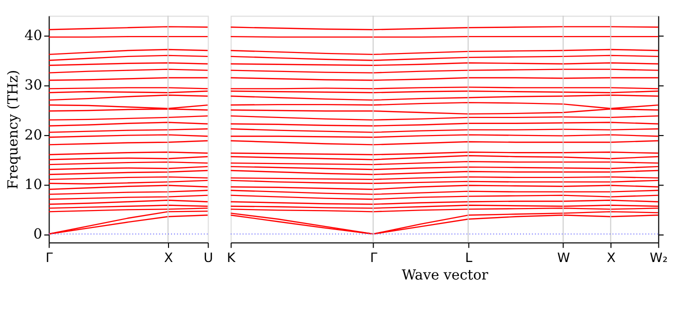 The height and width of the screenshot is (310, 688). I want to click on y-tick-label: 10, so click(33, 184).